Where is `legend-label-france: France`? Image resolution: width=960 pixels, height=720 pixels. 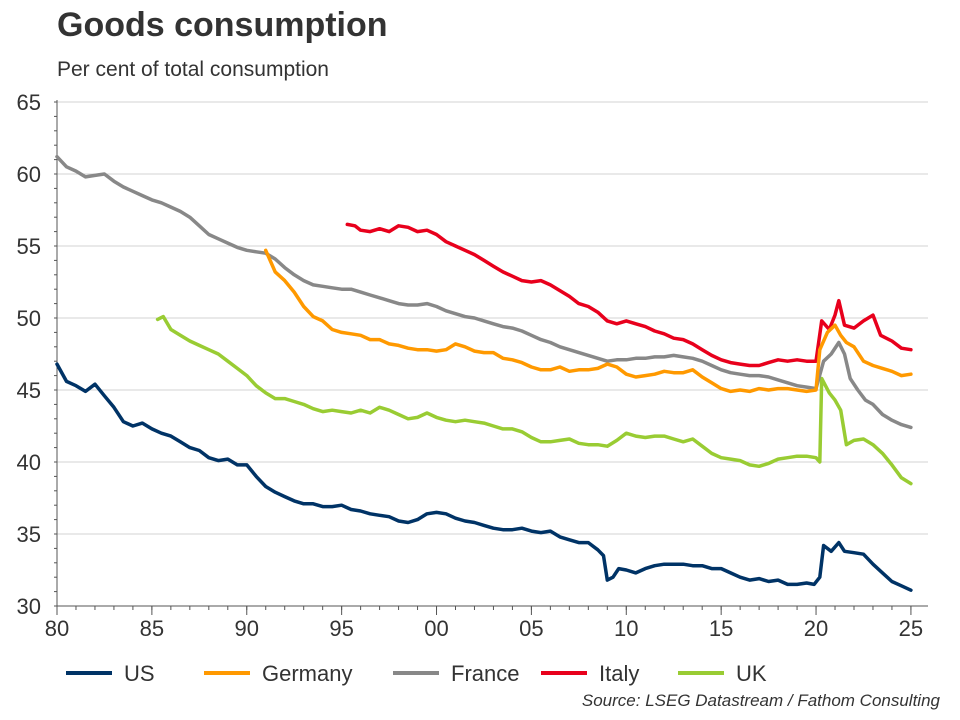 legend-label-france: France is located at coordinates (485, 673).